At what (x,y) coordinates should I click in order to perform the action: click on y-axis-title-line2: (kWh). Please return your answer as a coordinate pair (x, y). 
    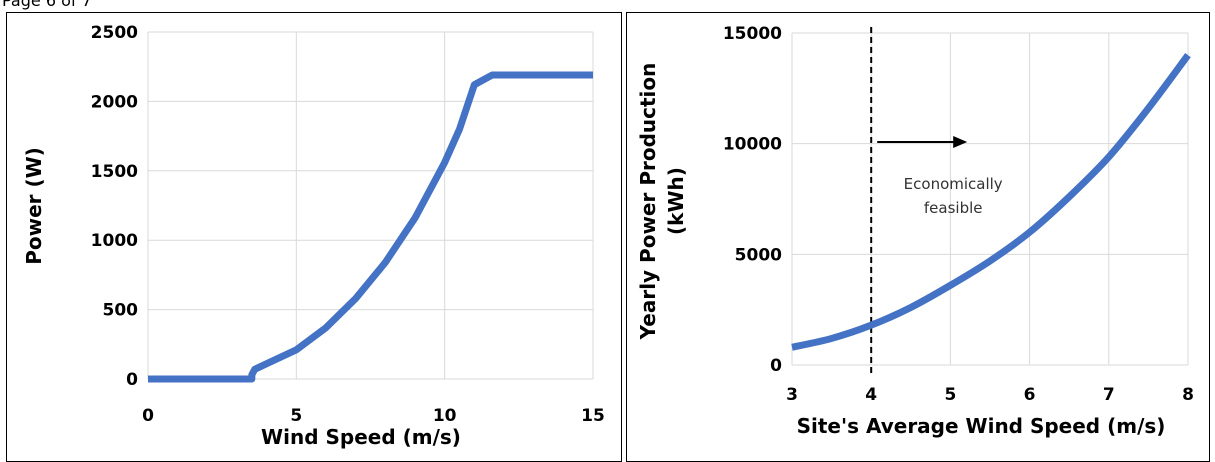
    Looking at the image, I should click on (676, 201).